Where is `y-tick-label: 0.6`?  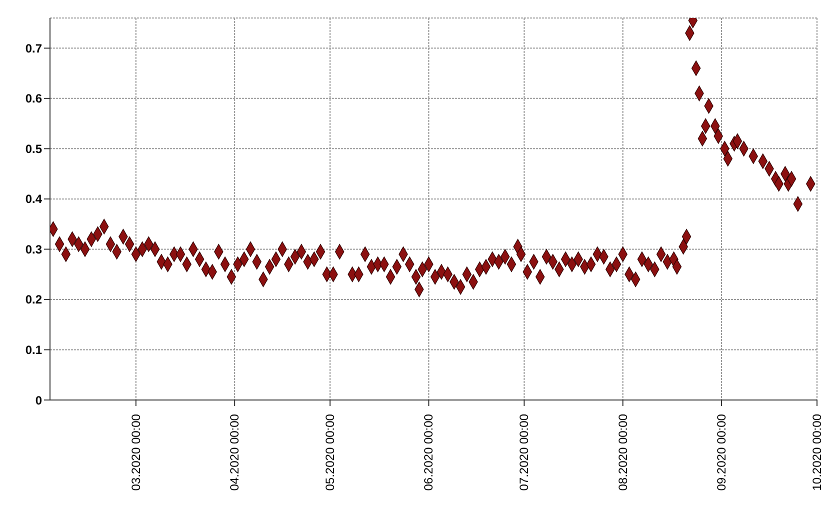
y-tick-label: 0.6 is located at coordinates (33, 99).